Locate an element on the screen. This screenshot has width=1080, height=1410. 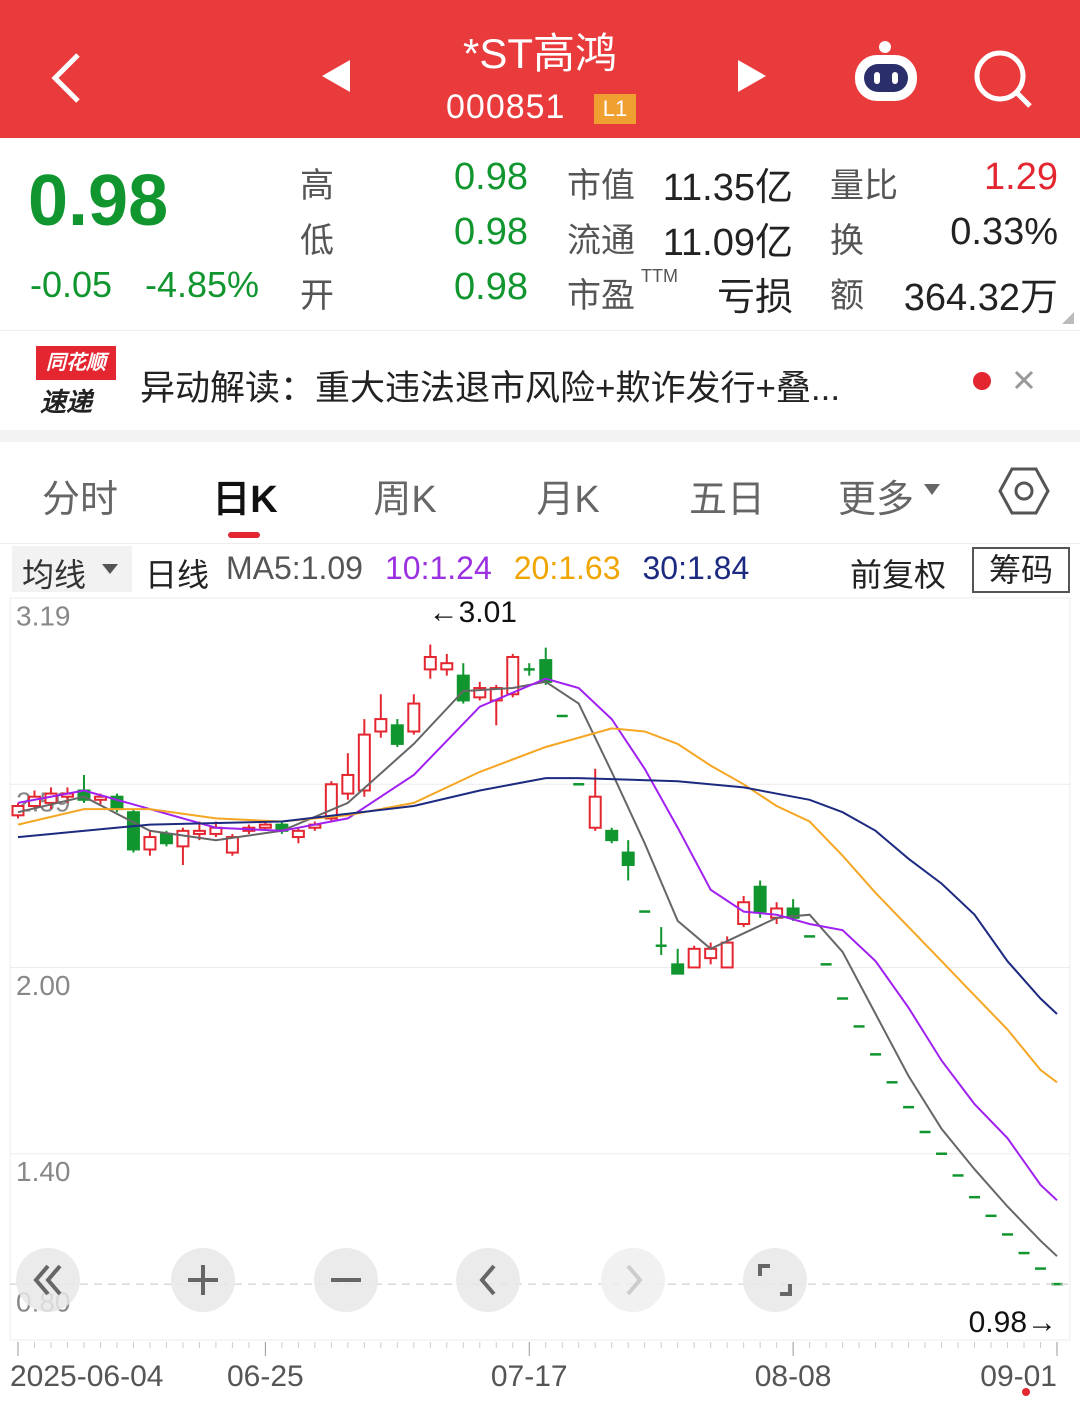
period: 日线 is located at coordinates (177, 575).